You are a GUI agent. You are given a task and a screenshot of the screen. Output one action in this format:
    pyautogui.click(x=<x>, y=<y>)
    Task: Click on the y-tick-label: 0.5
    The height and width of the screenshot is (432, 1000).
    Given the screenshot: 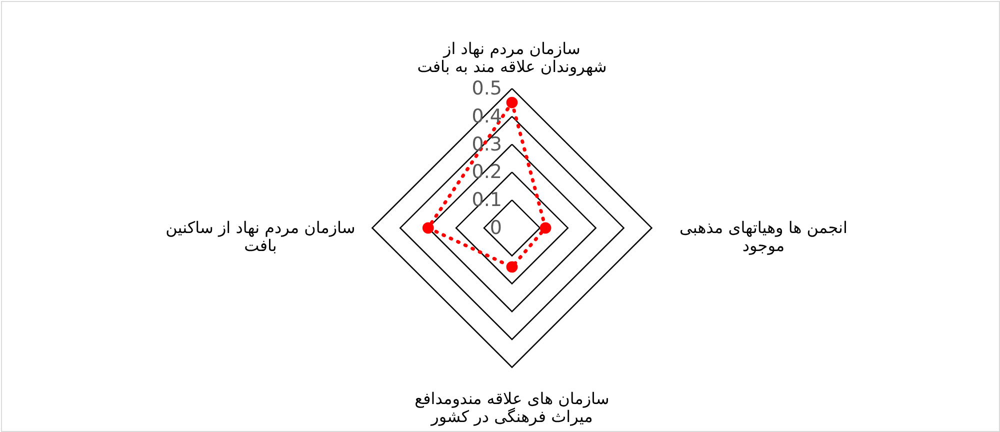 What is the action you would take?
    pyautogui.click(x=487, y=89)
    